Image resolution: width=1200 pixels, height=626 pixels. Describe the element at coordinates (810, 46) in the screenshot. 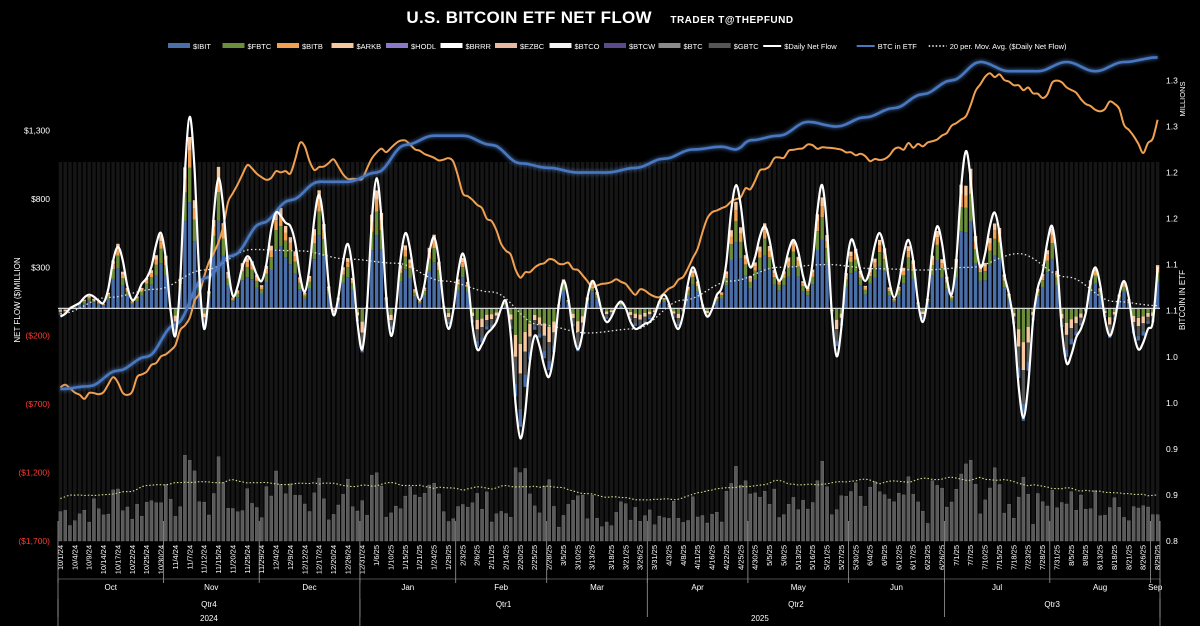

I see `legend-label: $Daily Net Flow` at that location.